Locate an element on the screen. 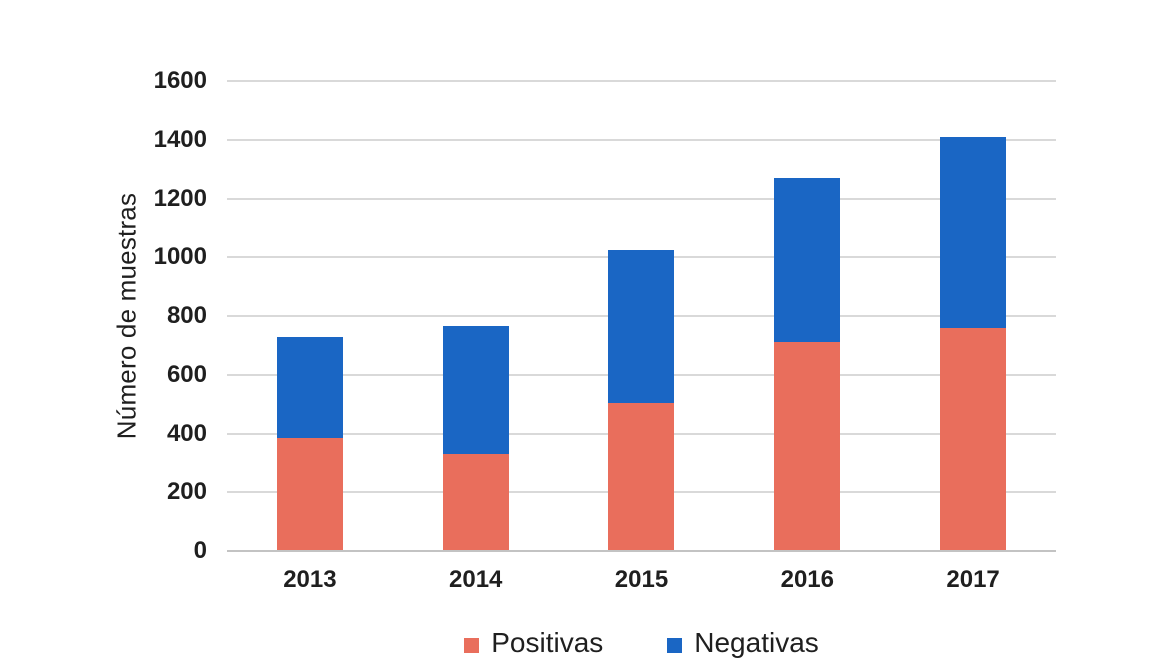 Image resolution: width=1174 pixels, height=662 pixels. y-tick-label-400: 400 is located at coordinates (186, 433).